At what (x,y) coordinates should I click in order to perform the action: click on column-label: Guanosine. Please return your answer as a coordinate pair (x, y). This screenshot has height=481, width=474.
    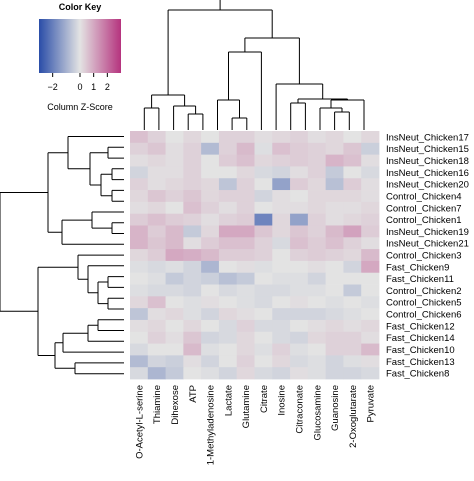
    Looking at the image, I should click on (335, 408).